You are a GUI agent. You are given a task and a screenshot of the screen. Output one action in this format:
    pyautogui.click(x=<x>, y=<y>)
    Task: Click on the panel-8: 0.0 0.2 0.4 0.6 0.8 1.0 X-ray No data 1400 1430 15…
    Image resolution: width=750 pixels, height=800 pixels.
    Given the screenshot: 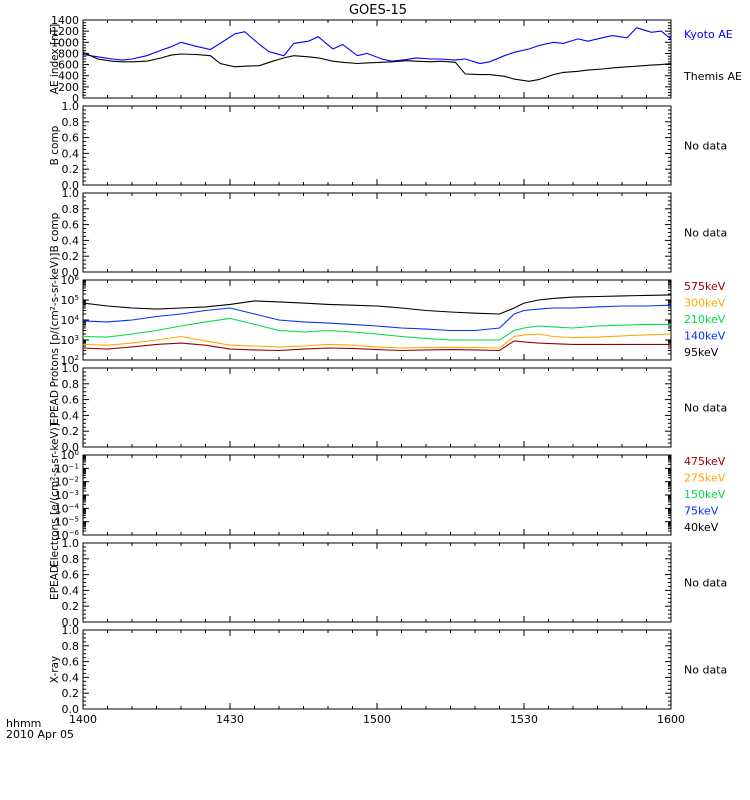 What is the action you would take?
    pyautogui.click(x=388, y=675)
    